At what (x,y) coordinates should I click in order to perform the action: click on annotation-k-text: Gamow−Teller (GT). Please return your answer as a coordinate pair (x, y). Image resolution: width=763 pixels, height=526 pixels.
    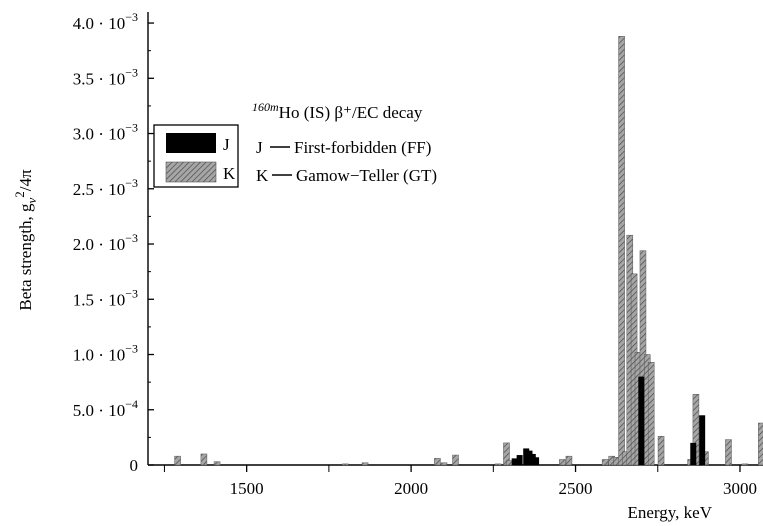
    Looking at the image, I should click on (366, 175).